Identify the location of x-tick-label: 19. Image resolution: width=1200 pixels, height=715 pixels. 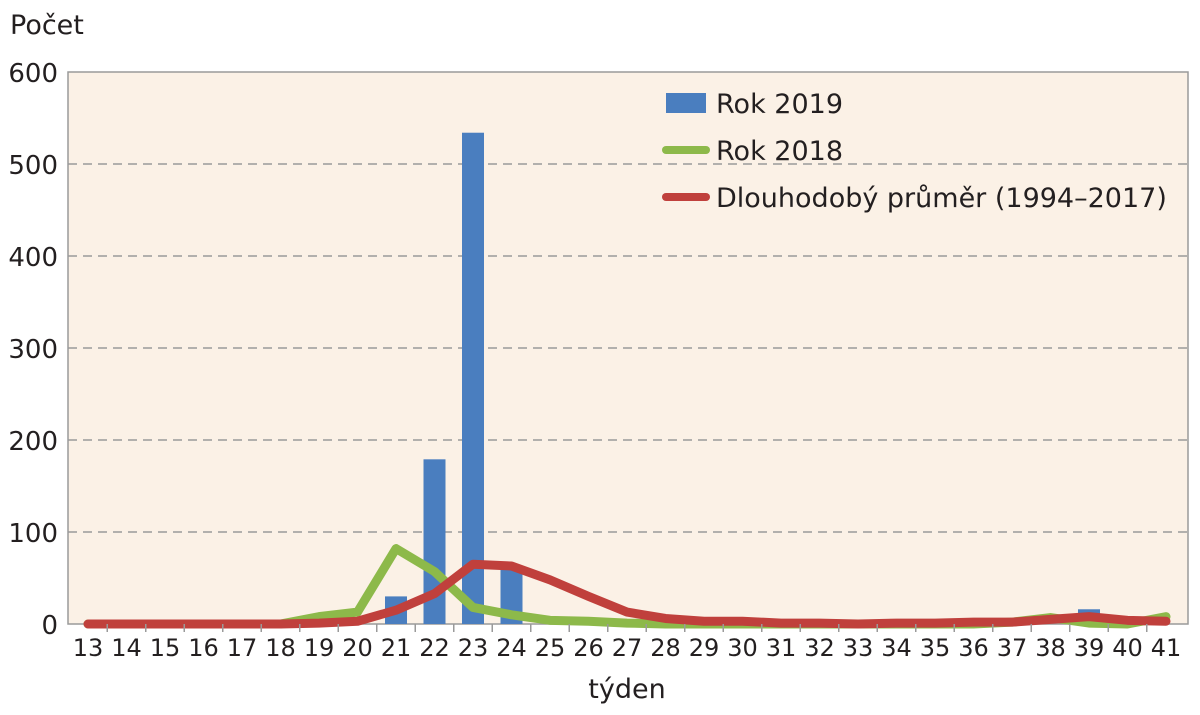
(319, 648).